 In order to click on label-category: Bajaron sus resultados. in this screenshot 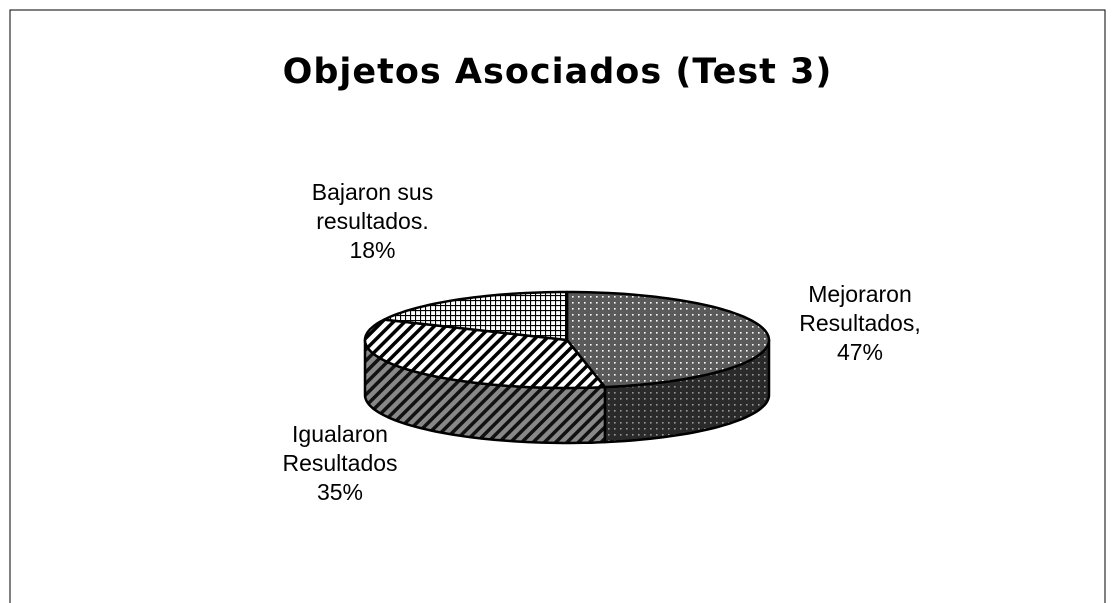, I will do `click(372, 206)`.